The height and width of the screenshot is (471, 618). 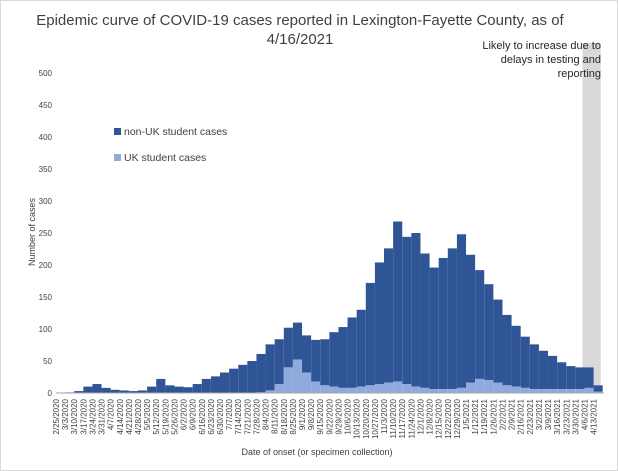 What do you see at coordinates (566, 416) in the screenshot?
I see `x-tick-label: 3/23/2021` at bounding box center [566, 416].